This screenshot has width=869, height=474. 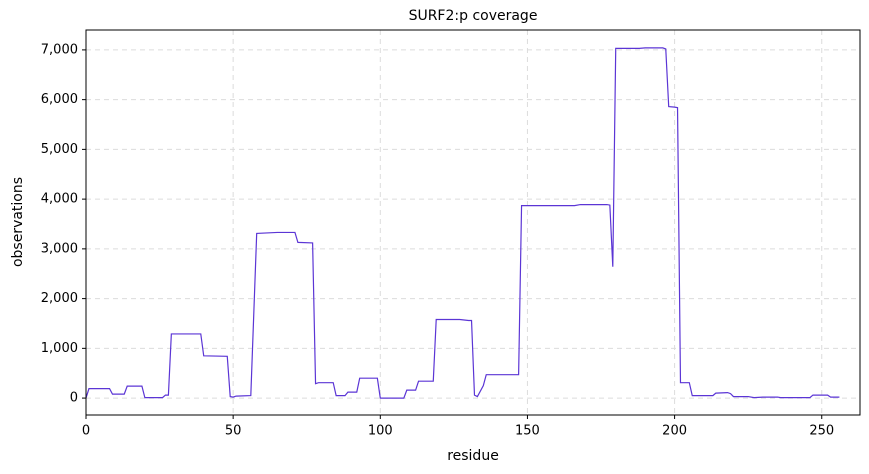 What do you see at coordinates (59, 49) in the screenshot?
I see `y-tick-label: 7,000` at bounding box center [59, 49].